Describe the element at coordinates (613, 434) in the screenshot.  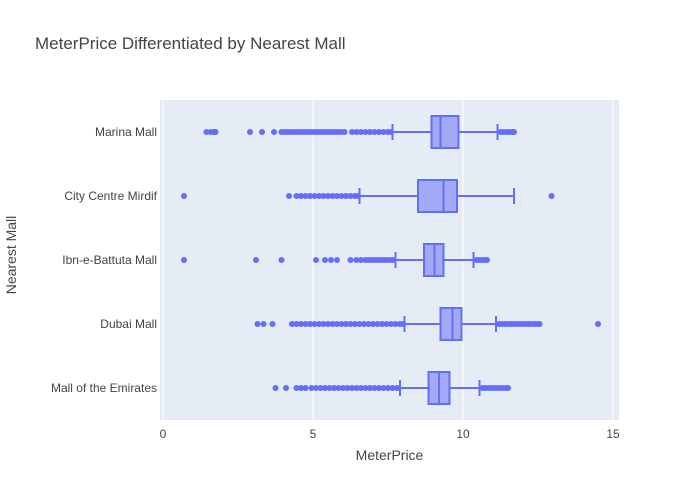
I see `x-tick-label: 15` at that location.